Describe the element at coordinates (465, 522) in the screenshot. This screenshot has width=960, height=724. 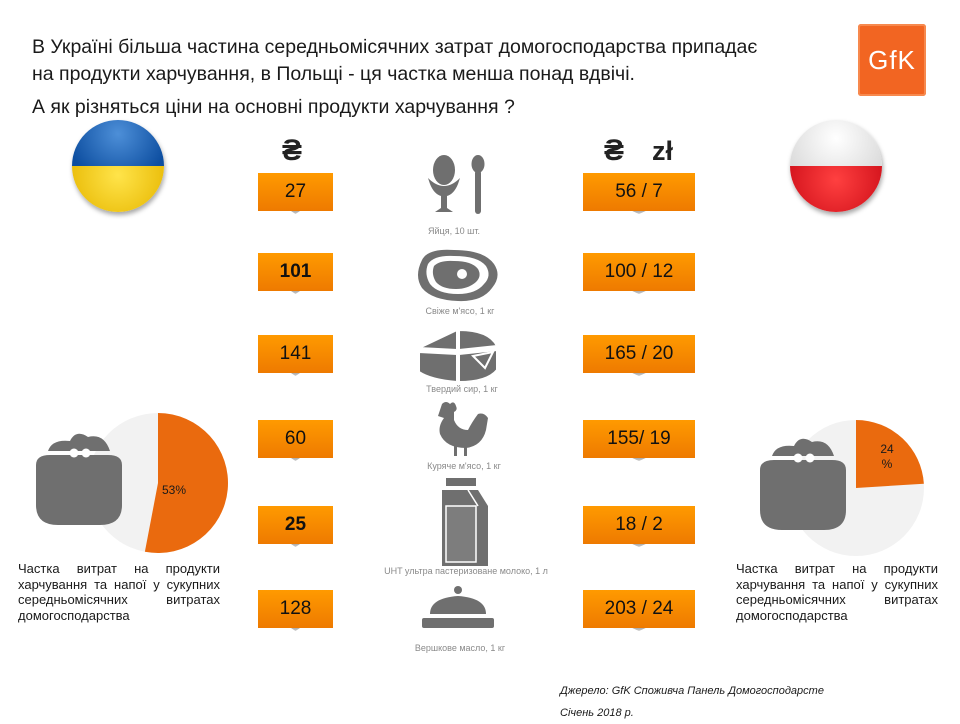
I see `milk-carton-icon` at that location.